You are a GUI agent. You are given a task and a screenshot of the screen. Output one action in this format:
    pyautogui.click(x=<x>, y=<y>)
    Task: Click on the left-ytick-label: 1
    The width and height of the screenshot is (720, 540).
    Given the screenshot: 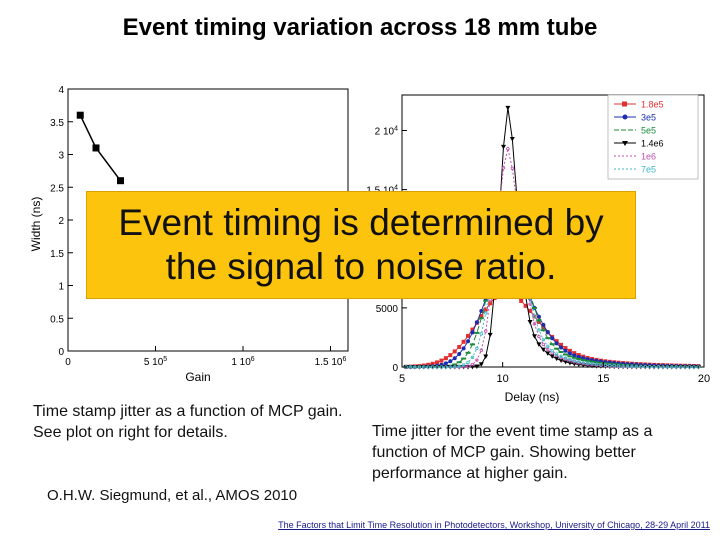 What is the action you would take?
    pyautogui.click(x=61, y=287)
    